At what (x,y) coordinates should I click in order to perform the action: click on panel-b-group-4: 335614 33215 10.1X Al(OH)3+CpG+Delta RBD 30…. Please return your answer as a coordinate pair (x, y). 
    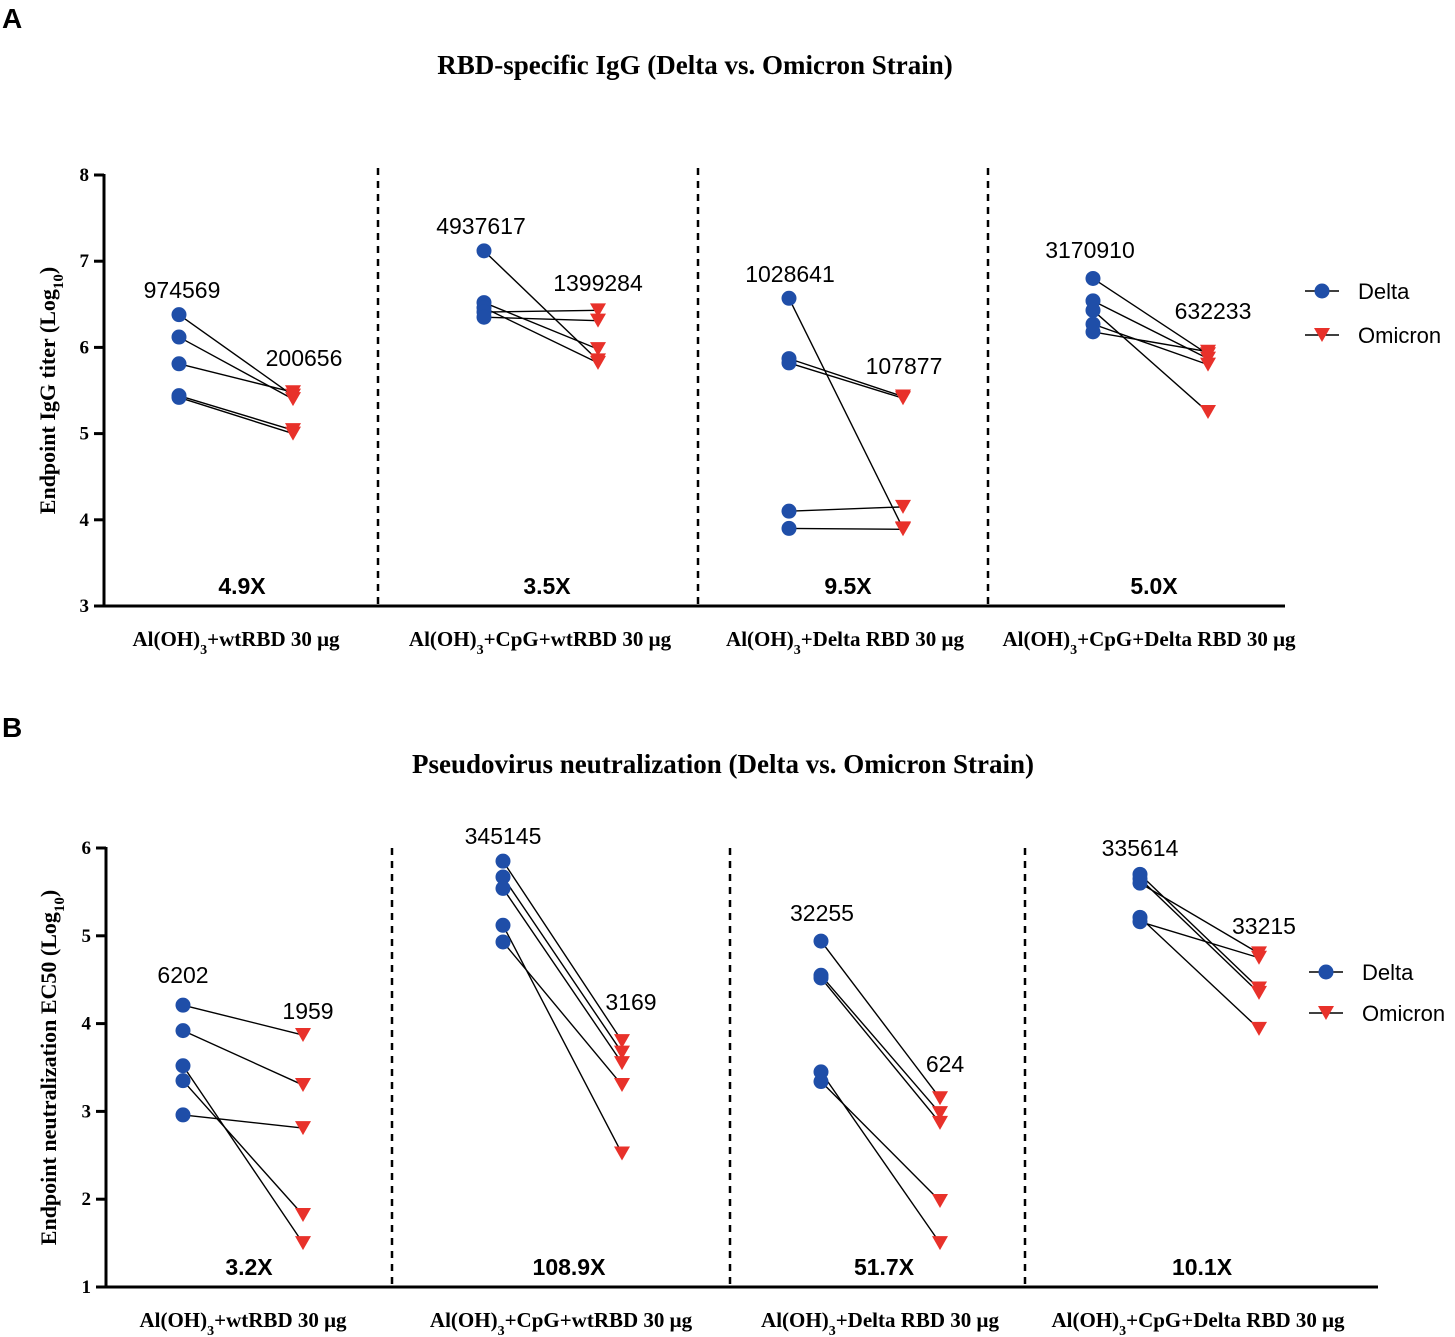
    Looking at the image, I should click on (1198, 1086).